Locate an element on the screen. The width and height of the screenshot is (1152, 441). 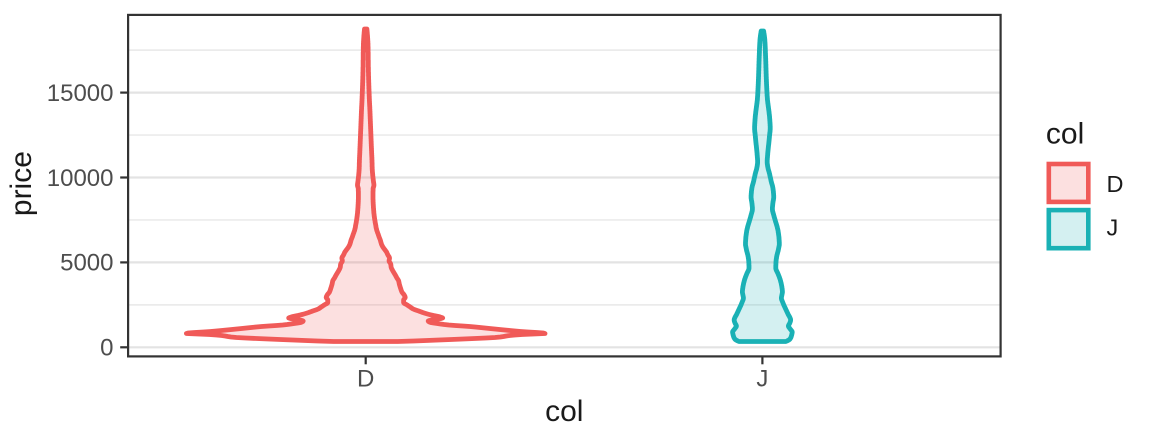
svg-text: 5000 is located at coordinates (86, 263).